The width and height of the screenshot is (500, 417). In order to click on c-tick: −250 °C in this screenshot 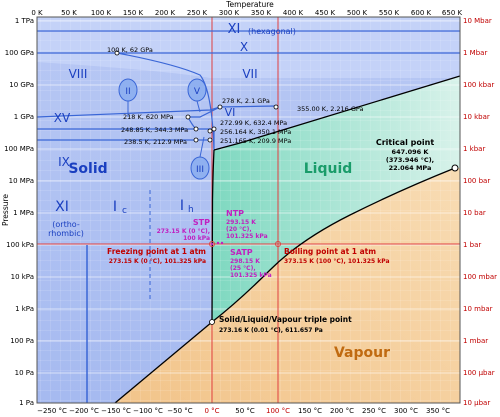, I will do `click(52, 411)`.